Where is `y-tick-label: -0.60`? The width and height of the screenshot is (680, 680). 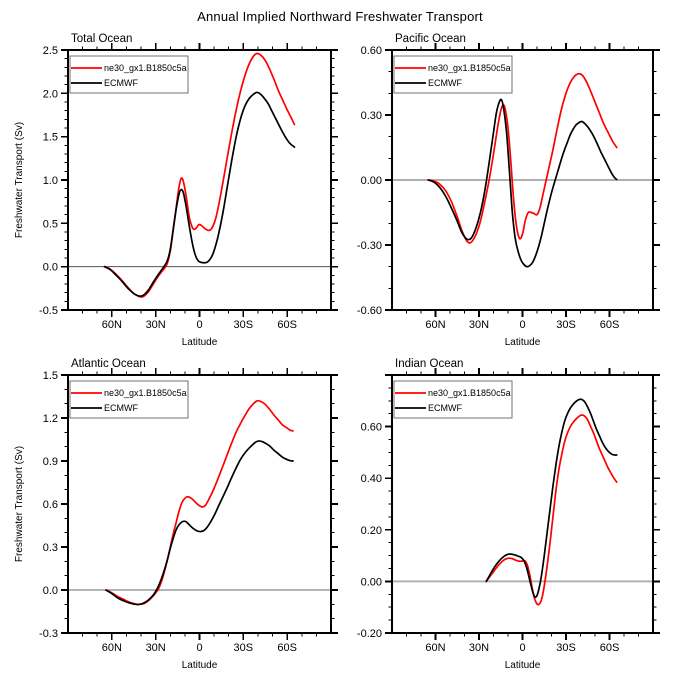
y-tick-label: -0.60 is located at coordinates (369, 311).